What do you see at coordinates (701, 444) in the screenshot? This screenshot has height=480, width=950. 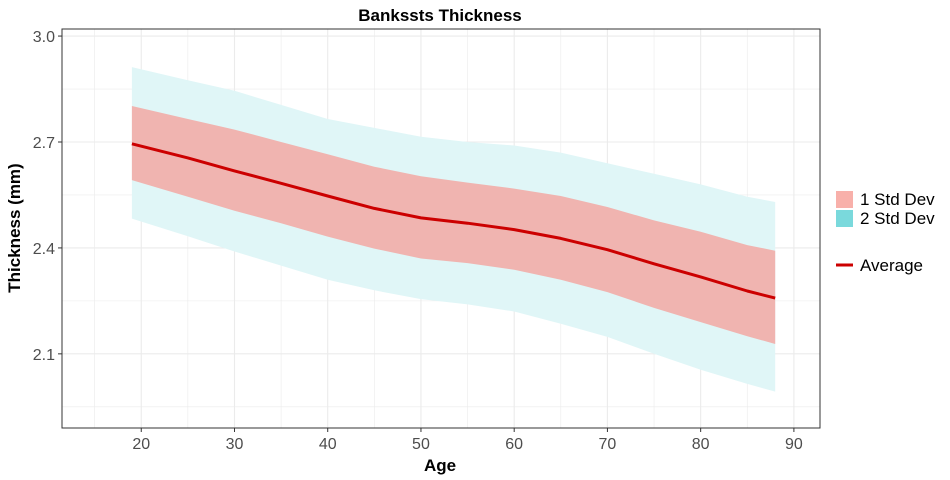 I see `x-tick-label: 80` at bounding box center [701, 444].